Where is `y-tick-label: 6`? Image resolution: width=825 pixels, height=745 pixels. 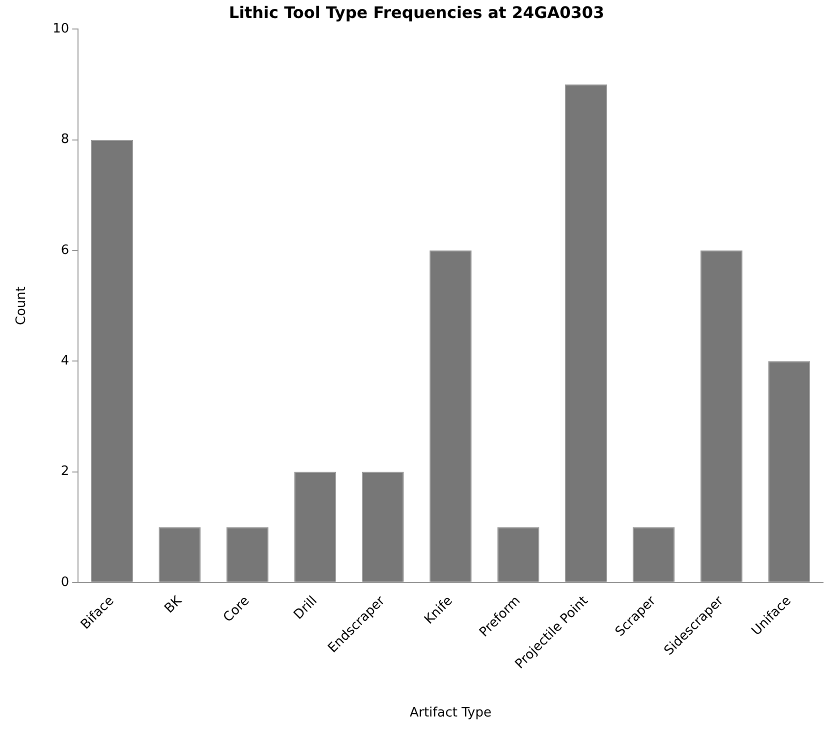 y-tick-label: 6 is located at coordinates (65, 250).